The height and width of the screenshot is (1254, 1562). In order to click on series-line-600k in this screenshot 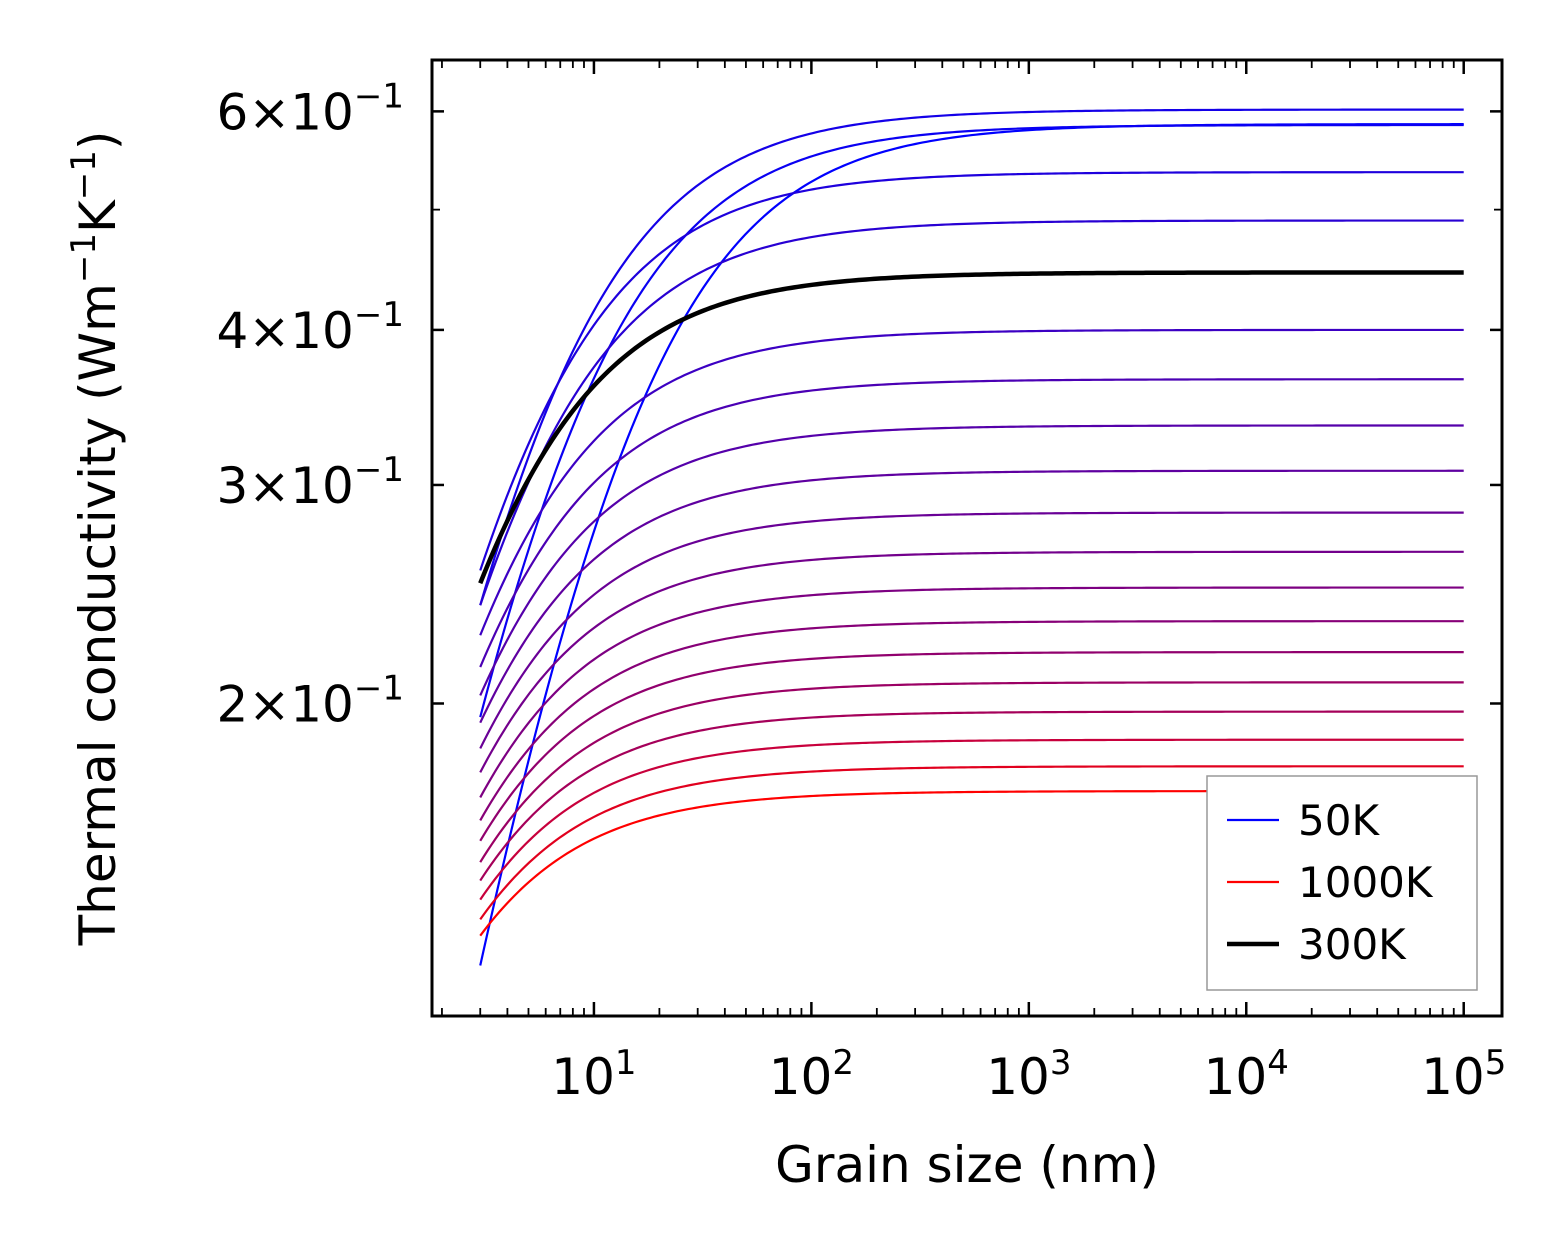, I will do `click(971, 661)`.